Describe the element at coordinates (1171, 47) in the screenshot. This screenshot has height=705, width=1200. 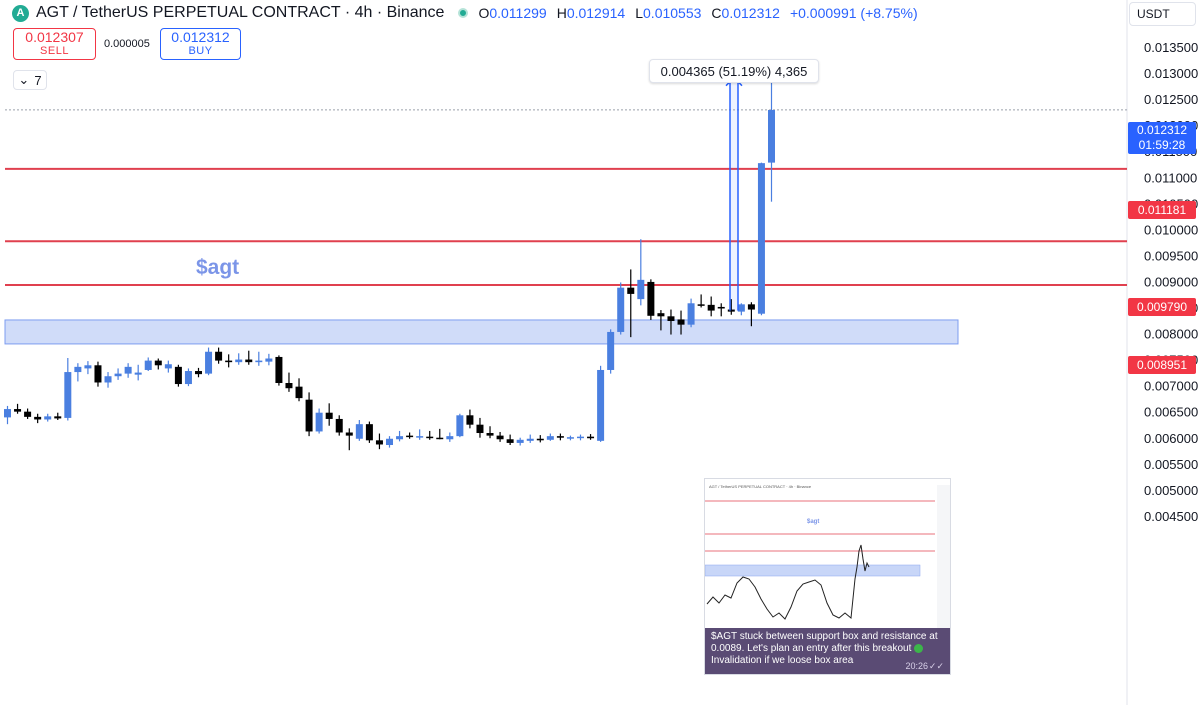
I see `y-tick-label: 0.013500` at that location.